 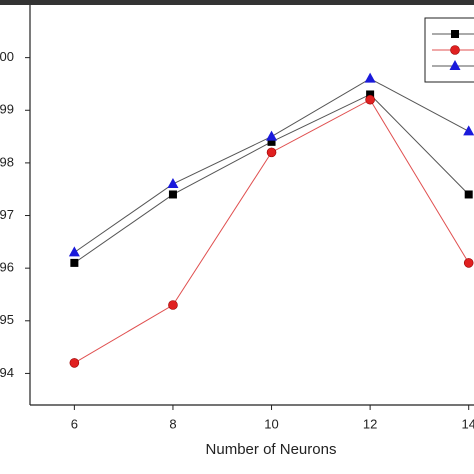 I want to click on y-tick-label: 100, so click(x=7, y=56).